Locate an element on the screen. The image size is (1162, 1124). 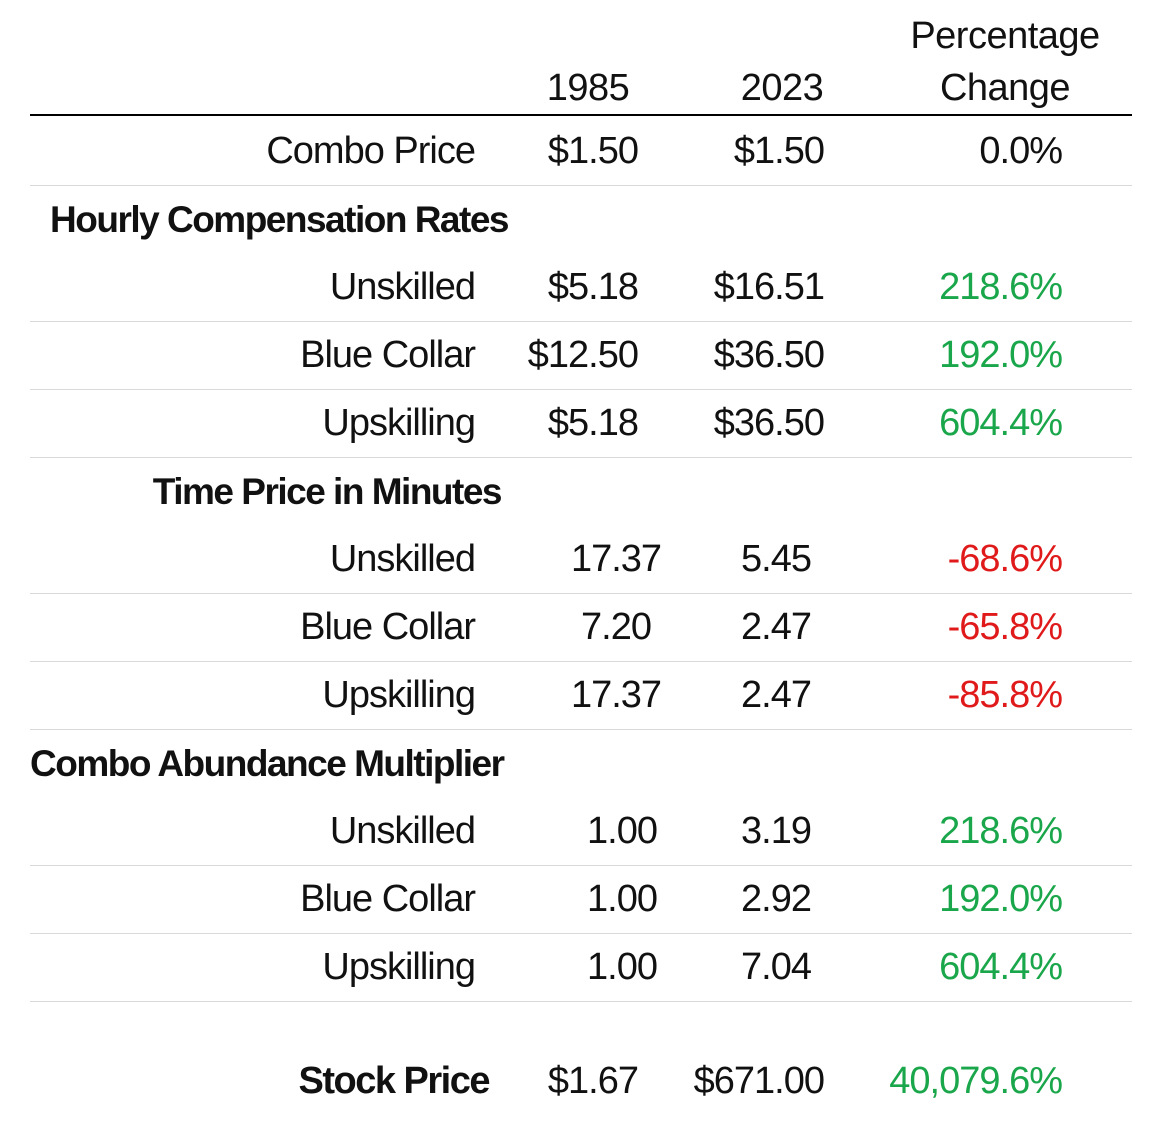
table-row: Blue Collar 1.00 2.92 192.0% is located at coordinates (581, 899).